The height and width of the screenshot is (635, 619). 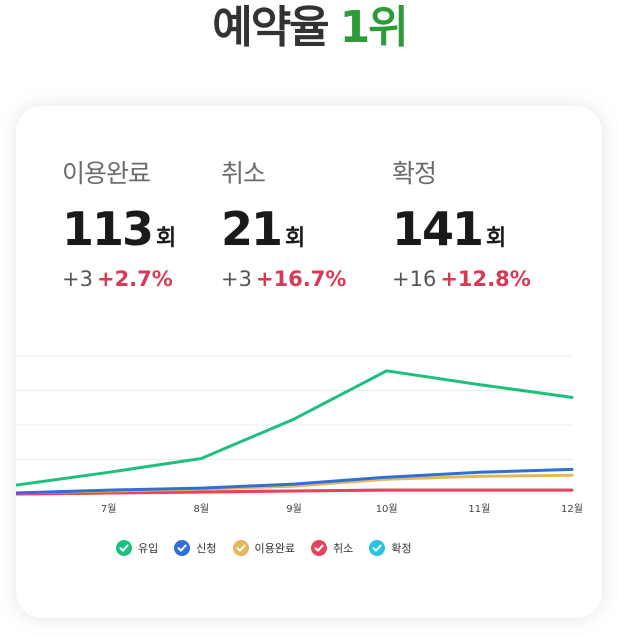 I want to click on legend-item-completed: 이용완료, so click(x=263, y=548).